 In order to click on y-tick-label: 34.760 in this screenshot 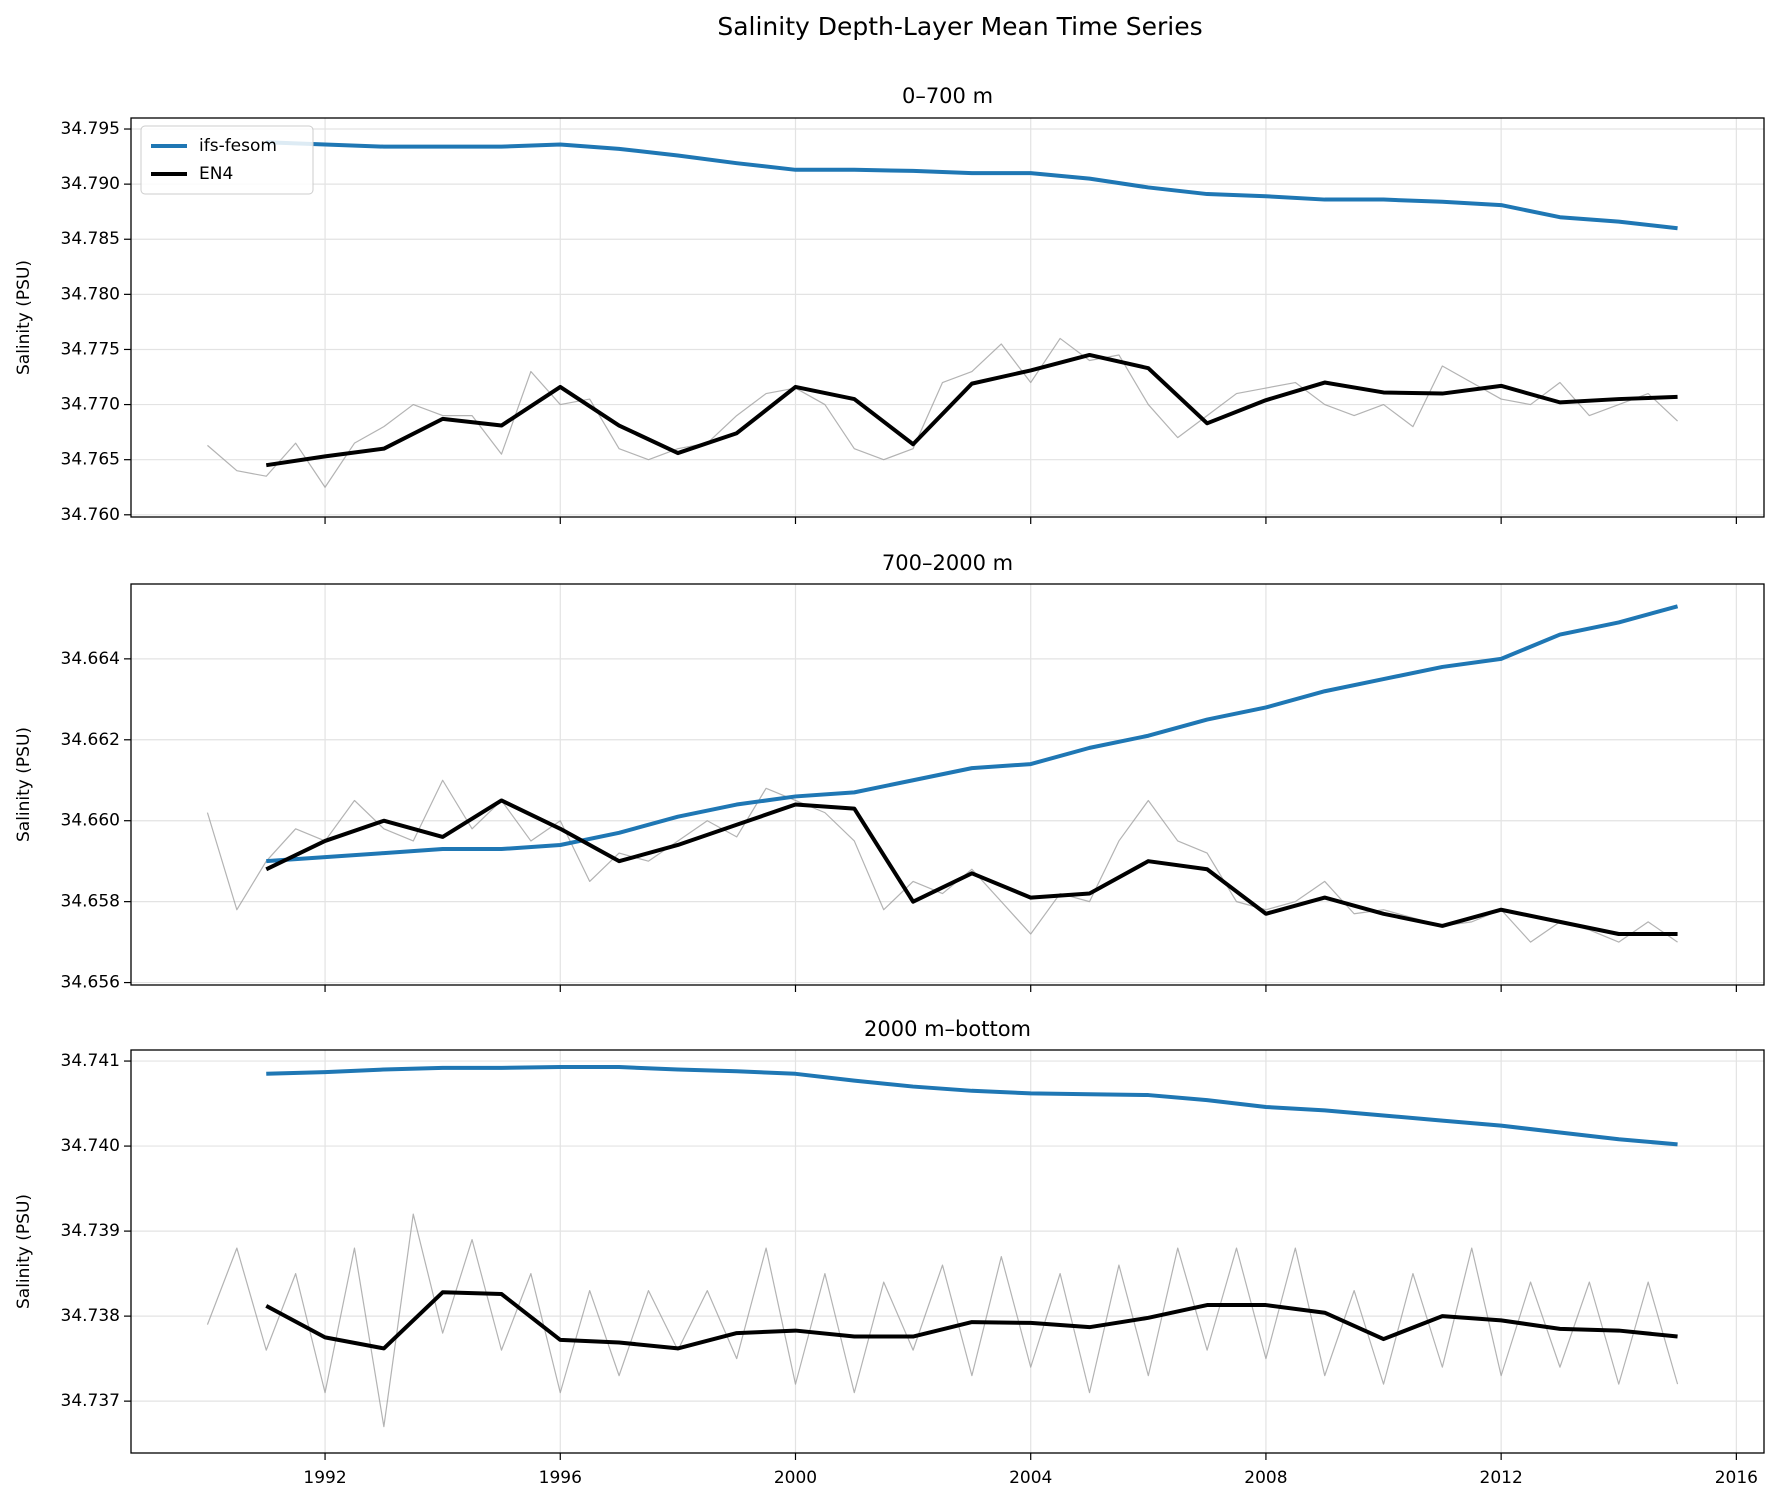, I will do `click(90, 515)`.